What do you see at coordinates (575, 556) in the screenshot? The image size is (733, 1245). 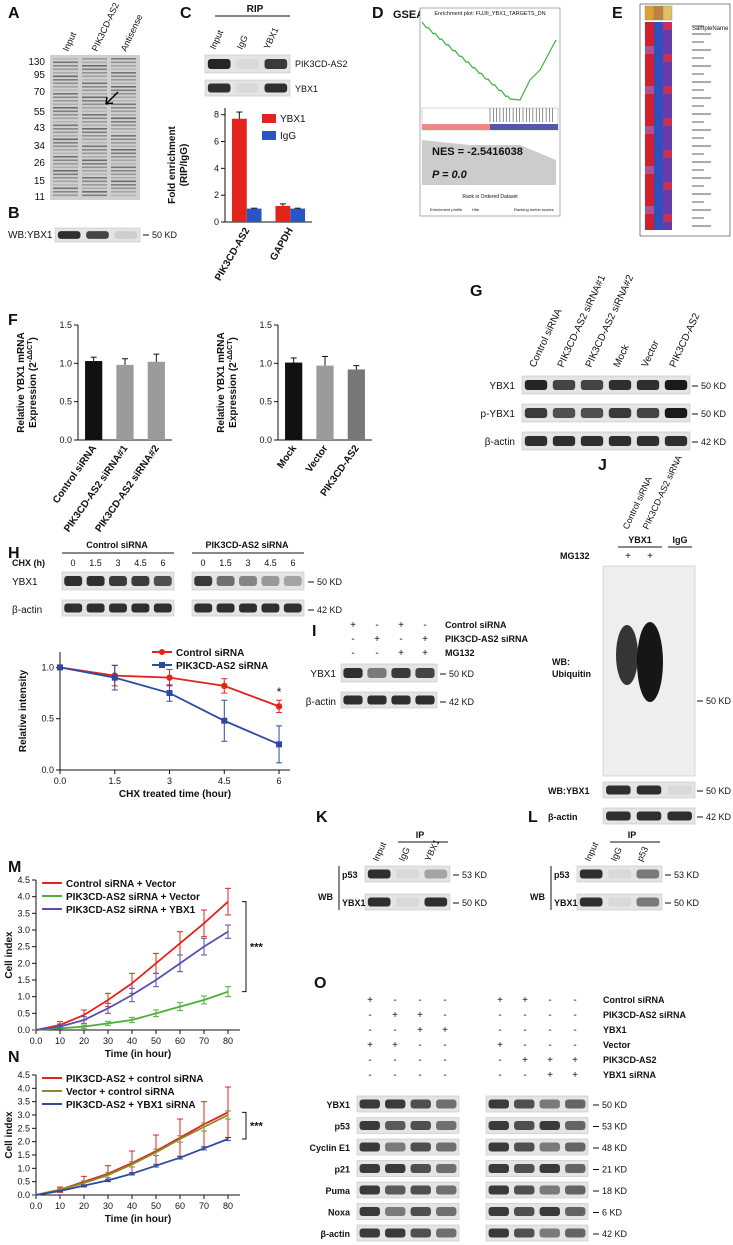 I see `mg132-label: MG132` at bounding box center [575, 556].